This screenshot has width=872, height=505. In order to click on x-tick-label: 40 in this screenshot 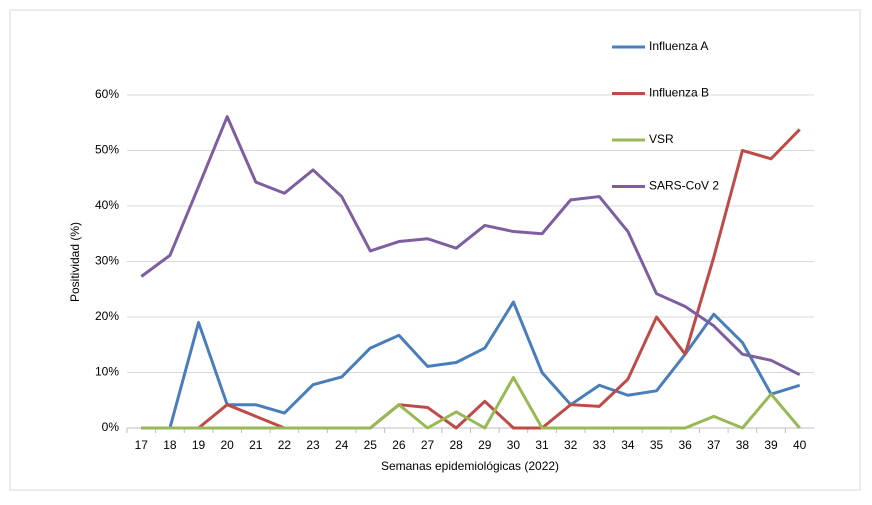, I will do `click(800, 445)`.